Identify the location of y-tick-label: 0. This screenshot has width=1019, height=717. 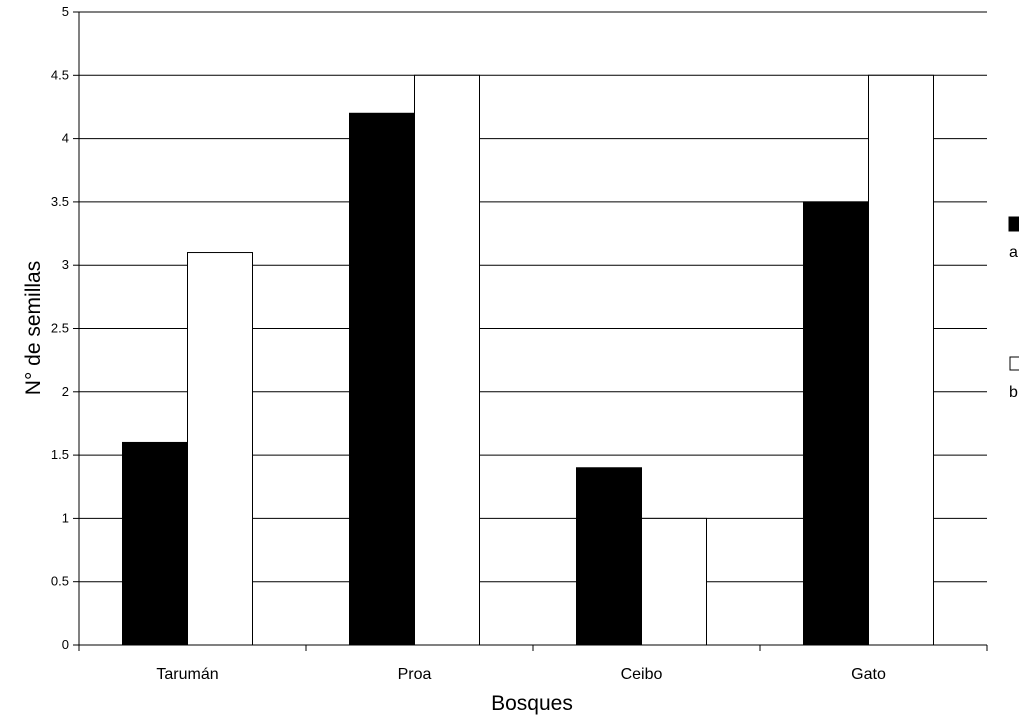
(65, 644).